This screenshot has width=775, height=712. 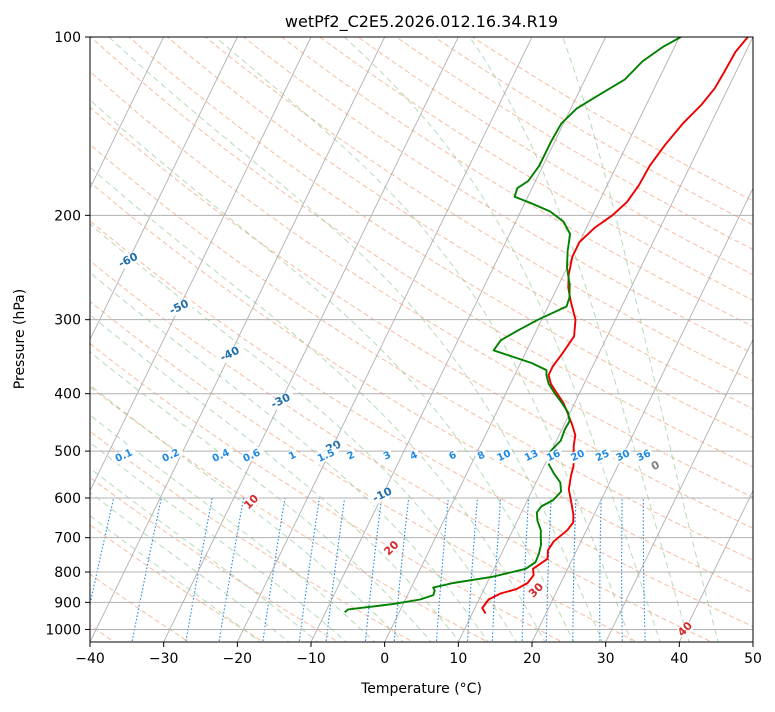 What do you see at coordinates (67, 38) in the screenshot?
I see `y-tick-label: 100` at bounding box center [67, 38].